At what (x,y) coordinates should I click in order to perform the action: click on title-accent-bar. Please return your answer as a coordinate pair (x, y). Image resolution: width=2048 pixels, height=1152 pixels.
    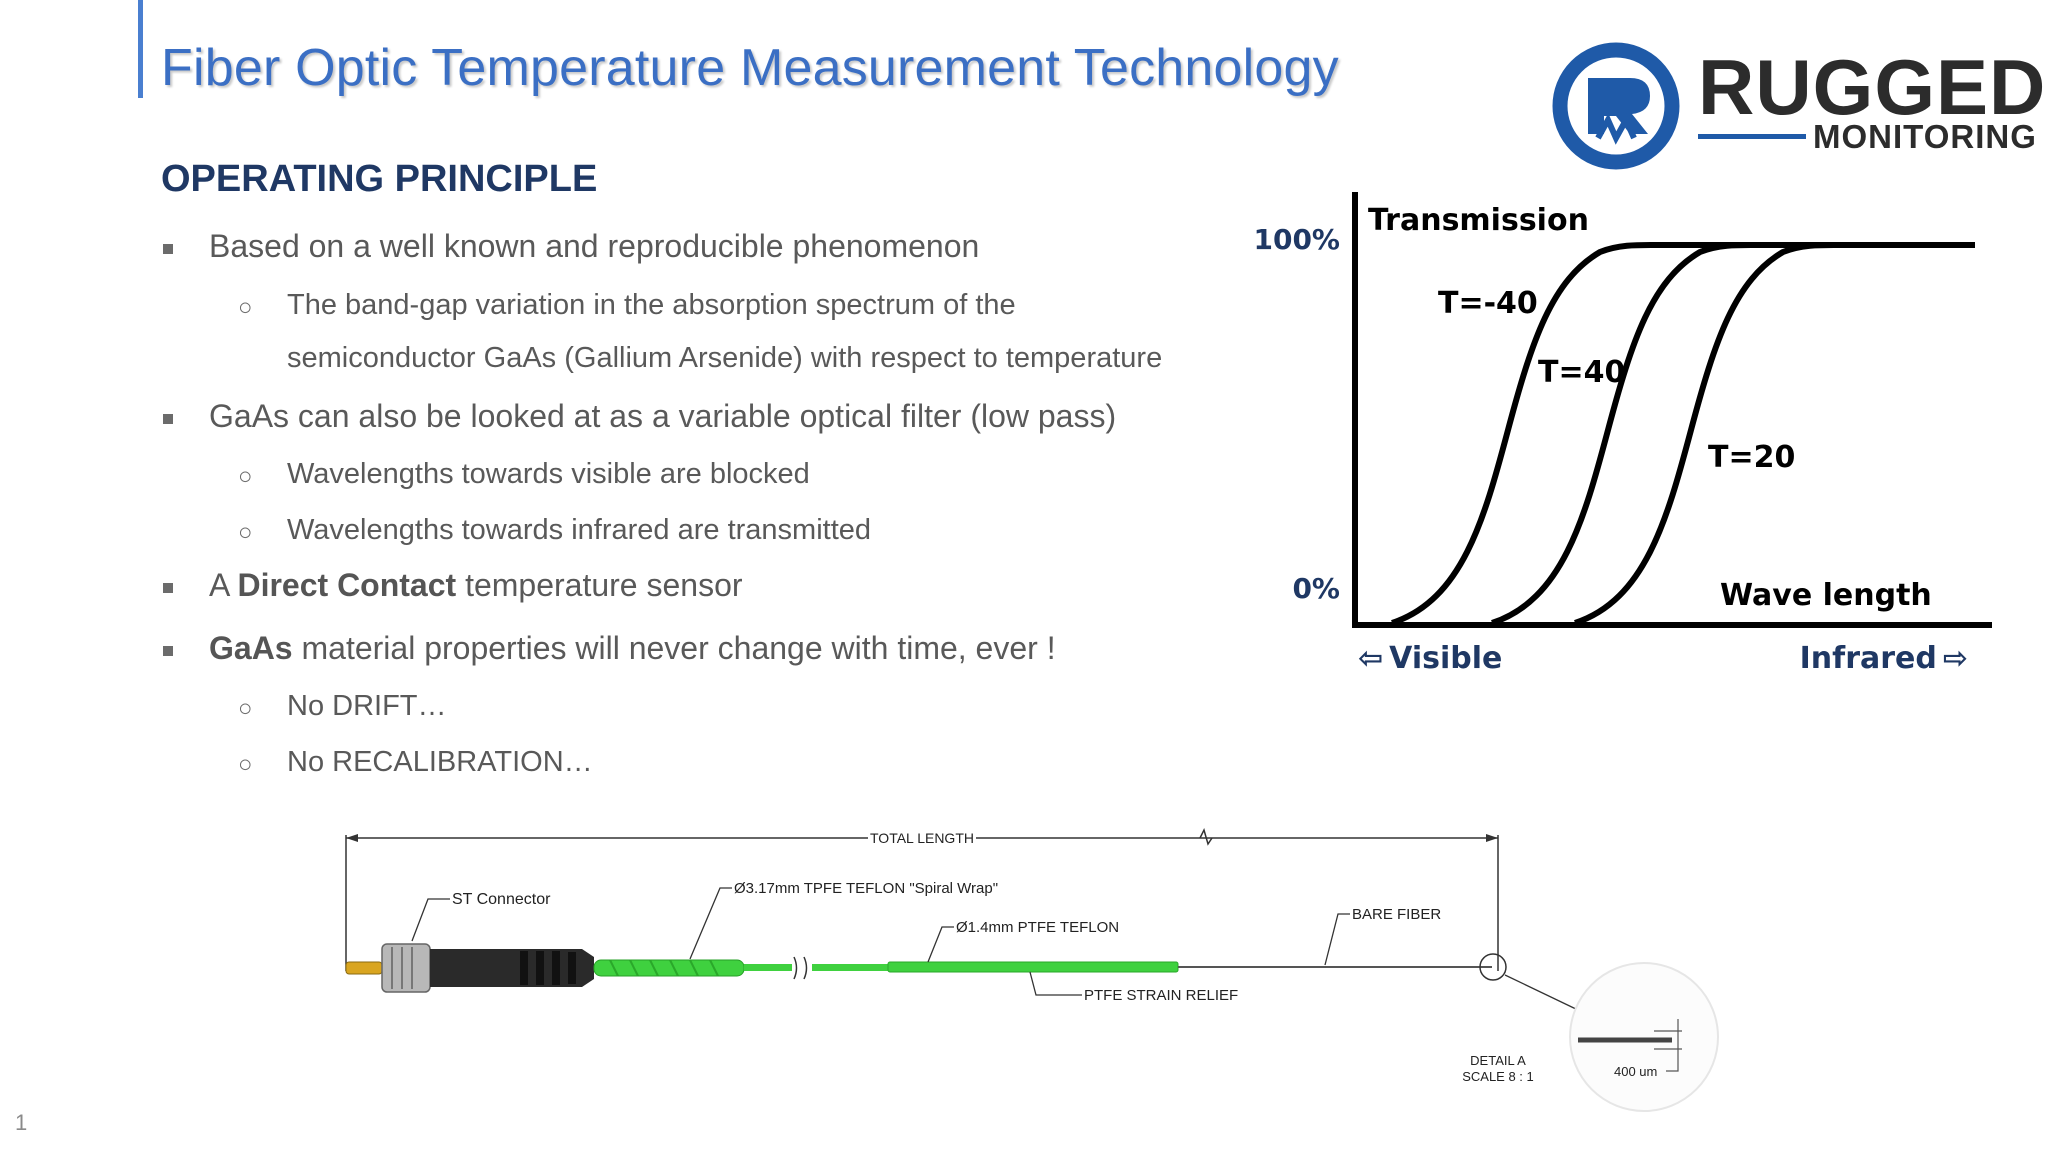
    Looking at the image, I should click on (140, 49).